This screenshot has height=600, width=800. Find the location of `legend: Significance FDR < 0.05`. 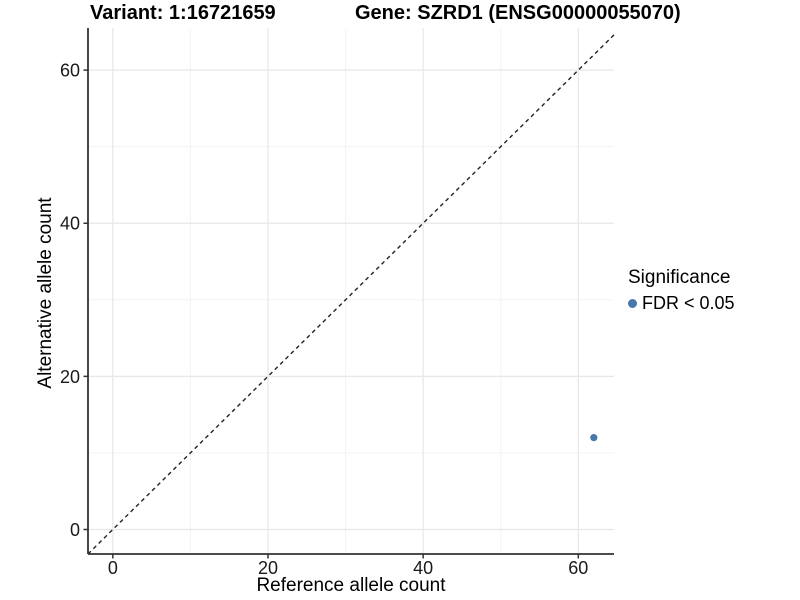

legend: Significance FDR < 0.05 is located at coordinates (681, 290).